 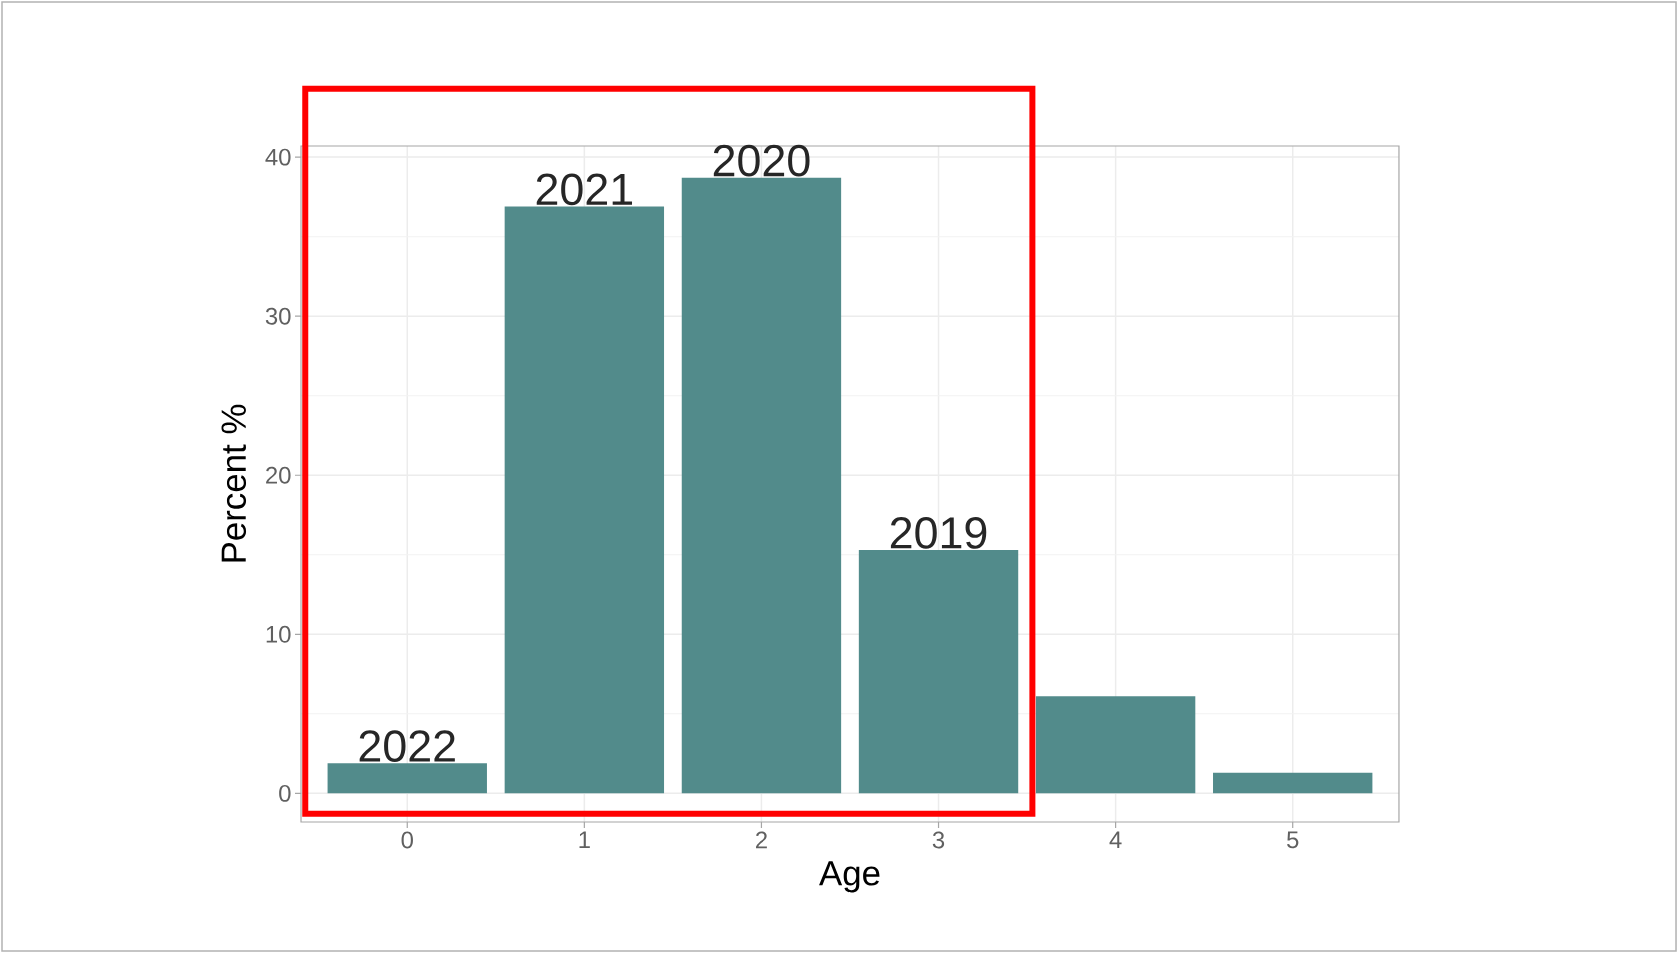 What do you see at coordinates (234, 483) in the screenshot?
I see `y-axis-title: Percent %` at bounding box center [234, 483].